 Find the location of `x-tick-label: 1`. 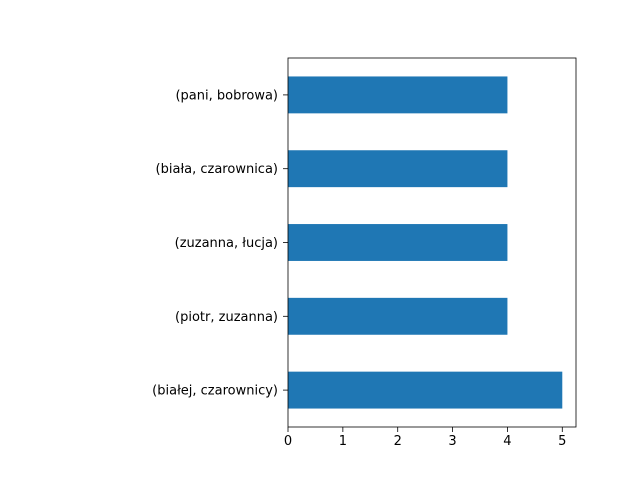

x-tick-label: 1 is located at coordinates (343, 441).